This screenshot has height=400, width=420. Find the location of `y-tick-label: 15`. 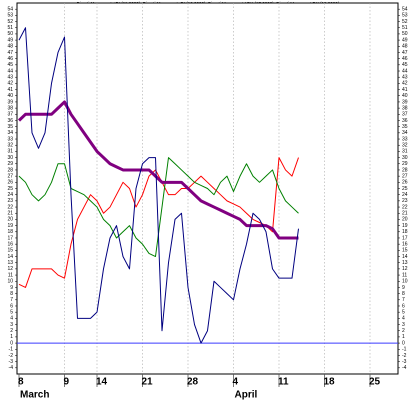

y-tick-label: 15 is located at coordinates (405, 251).